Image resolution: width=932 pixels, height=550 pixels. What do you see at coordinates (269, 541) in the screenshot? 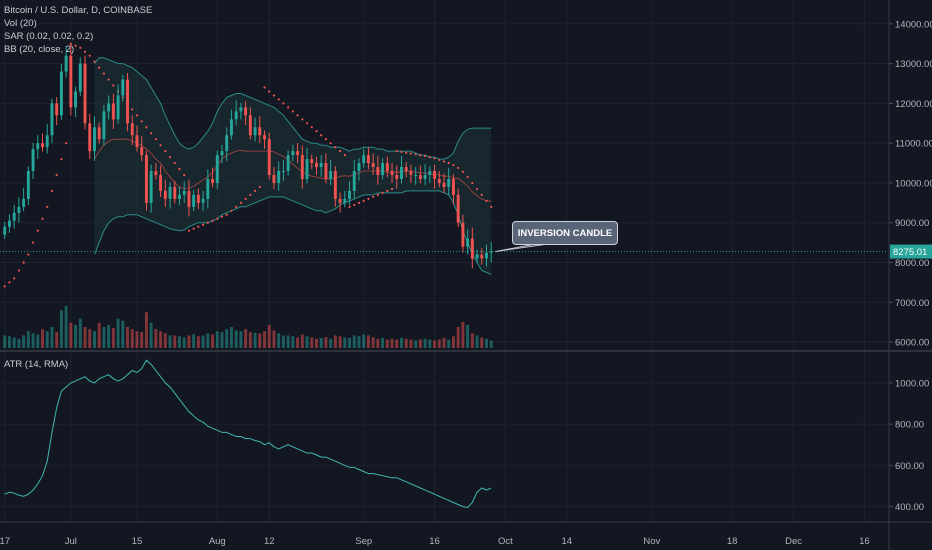
I see `x-tick-label: 12` at bounding box center [269, 541].